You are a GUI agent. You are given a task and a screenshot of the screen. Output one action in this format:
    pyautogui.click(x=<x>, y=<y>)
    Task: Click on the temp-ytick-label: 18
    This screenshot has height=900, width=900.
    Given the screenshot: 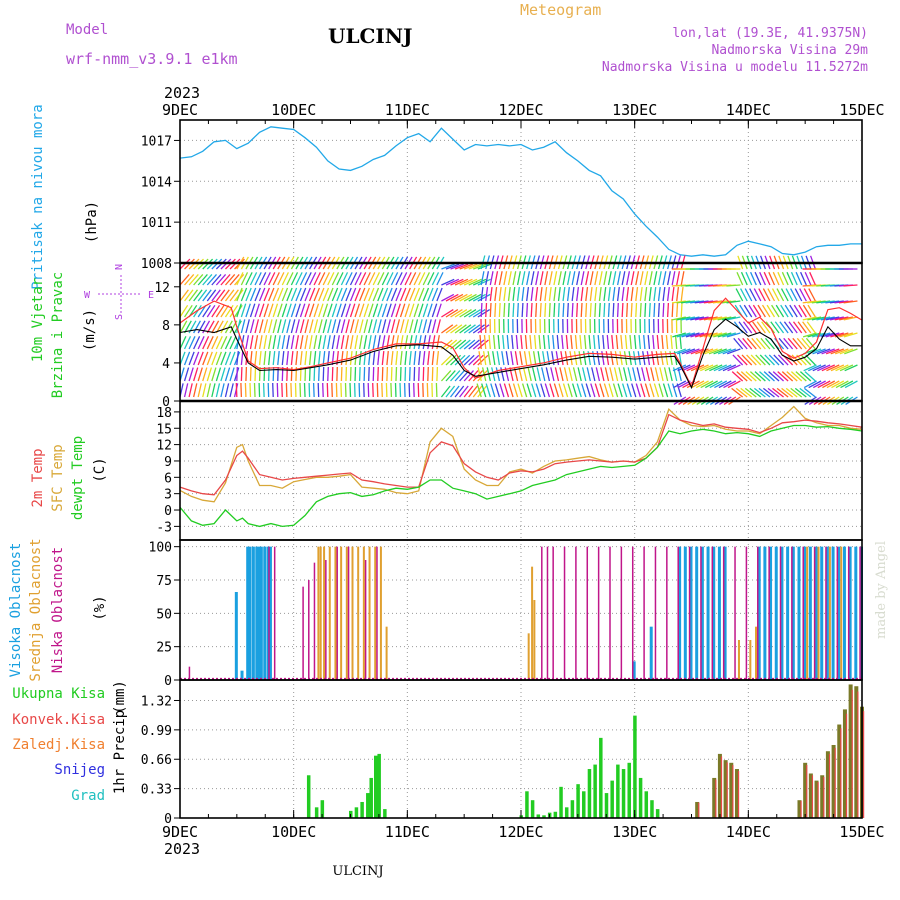 What is the action you would take?
    pyautogui.click(x=164, y=413)
    